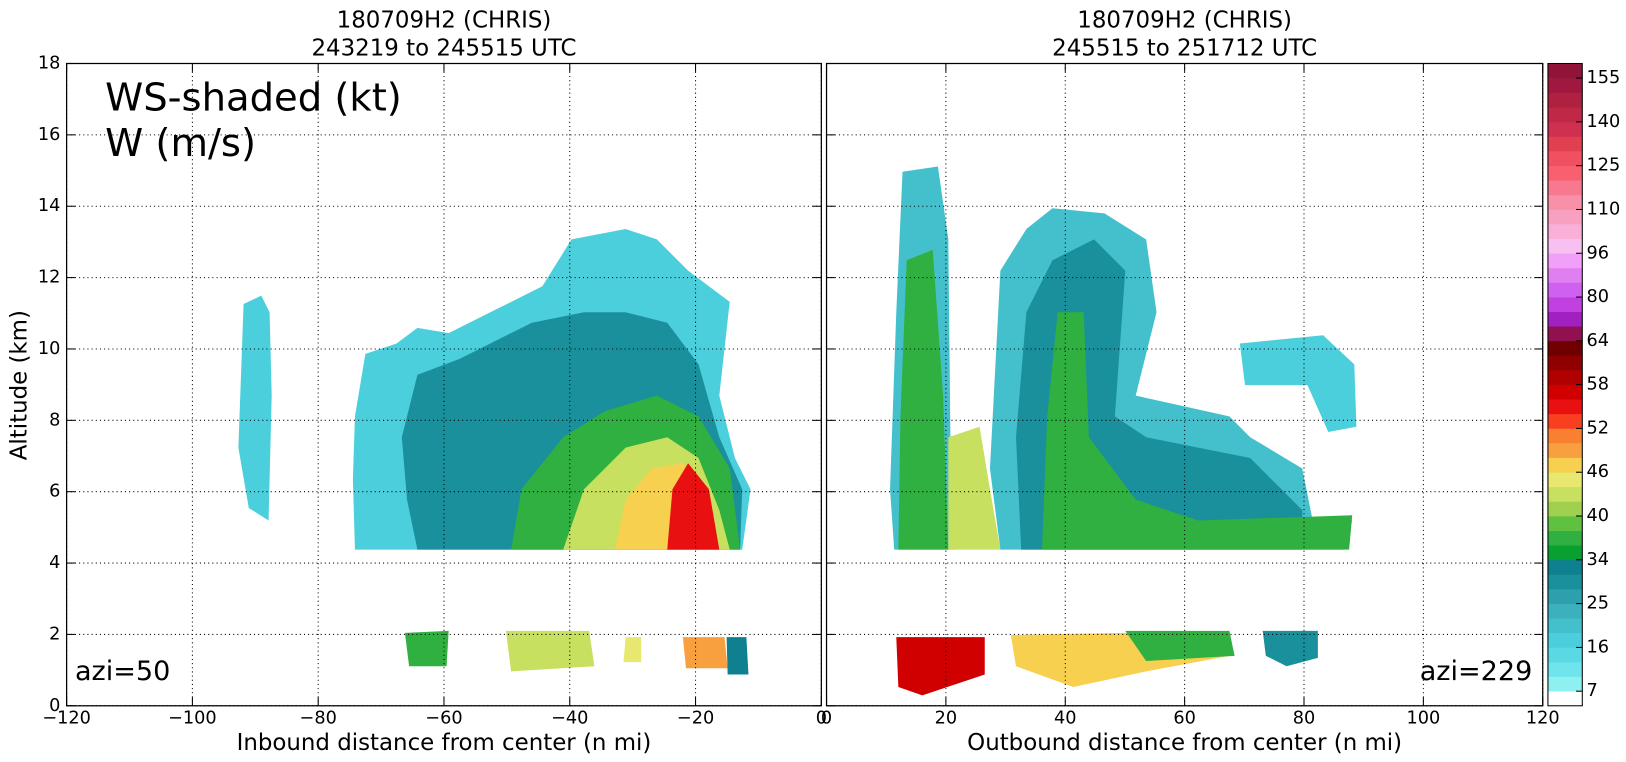  What do you see at coordinates (49, 135) in the screenshot?
I see `y-tick-label: 16` at bounding box center [49, 135].